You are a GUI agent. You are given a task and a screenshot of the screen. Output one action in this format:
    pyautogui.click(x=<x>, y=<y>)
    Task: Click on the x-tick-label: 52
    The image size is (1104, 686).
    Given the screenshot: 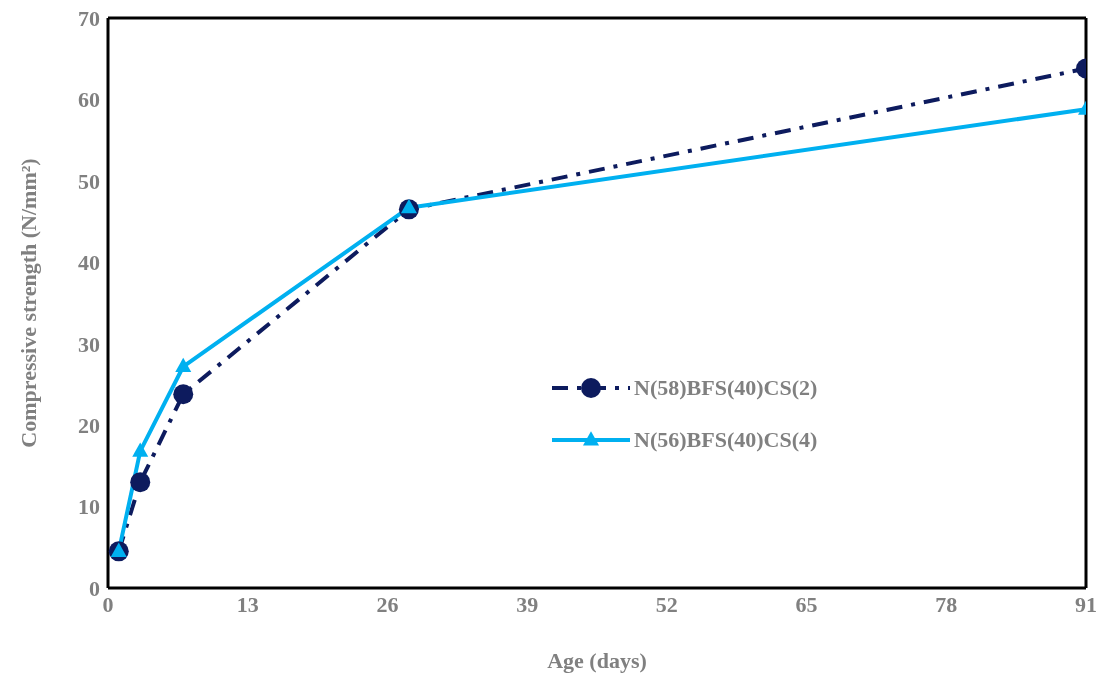 What is the action you would take?
    pyautogui.click(x=666, y=604)
    